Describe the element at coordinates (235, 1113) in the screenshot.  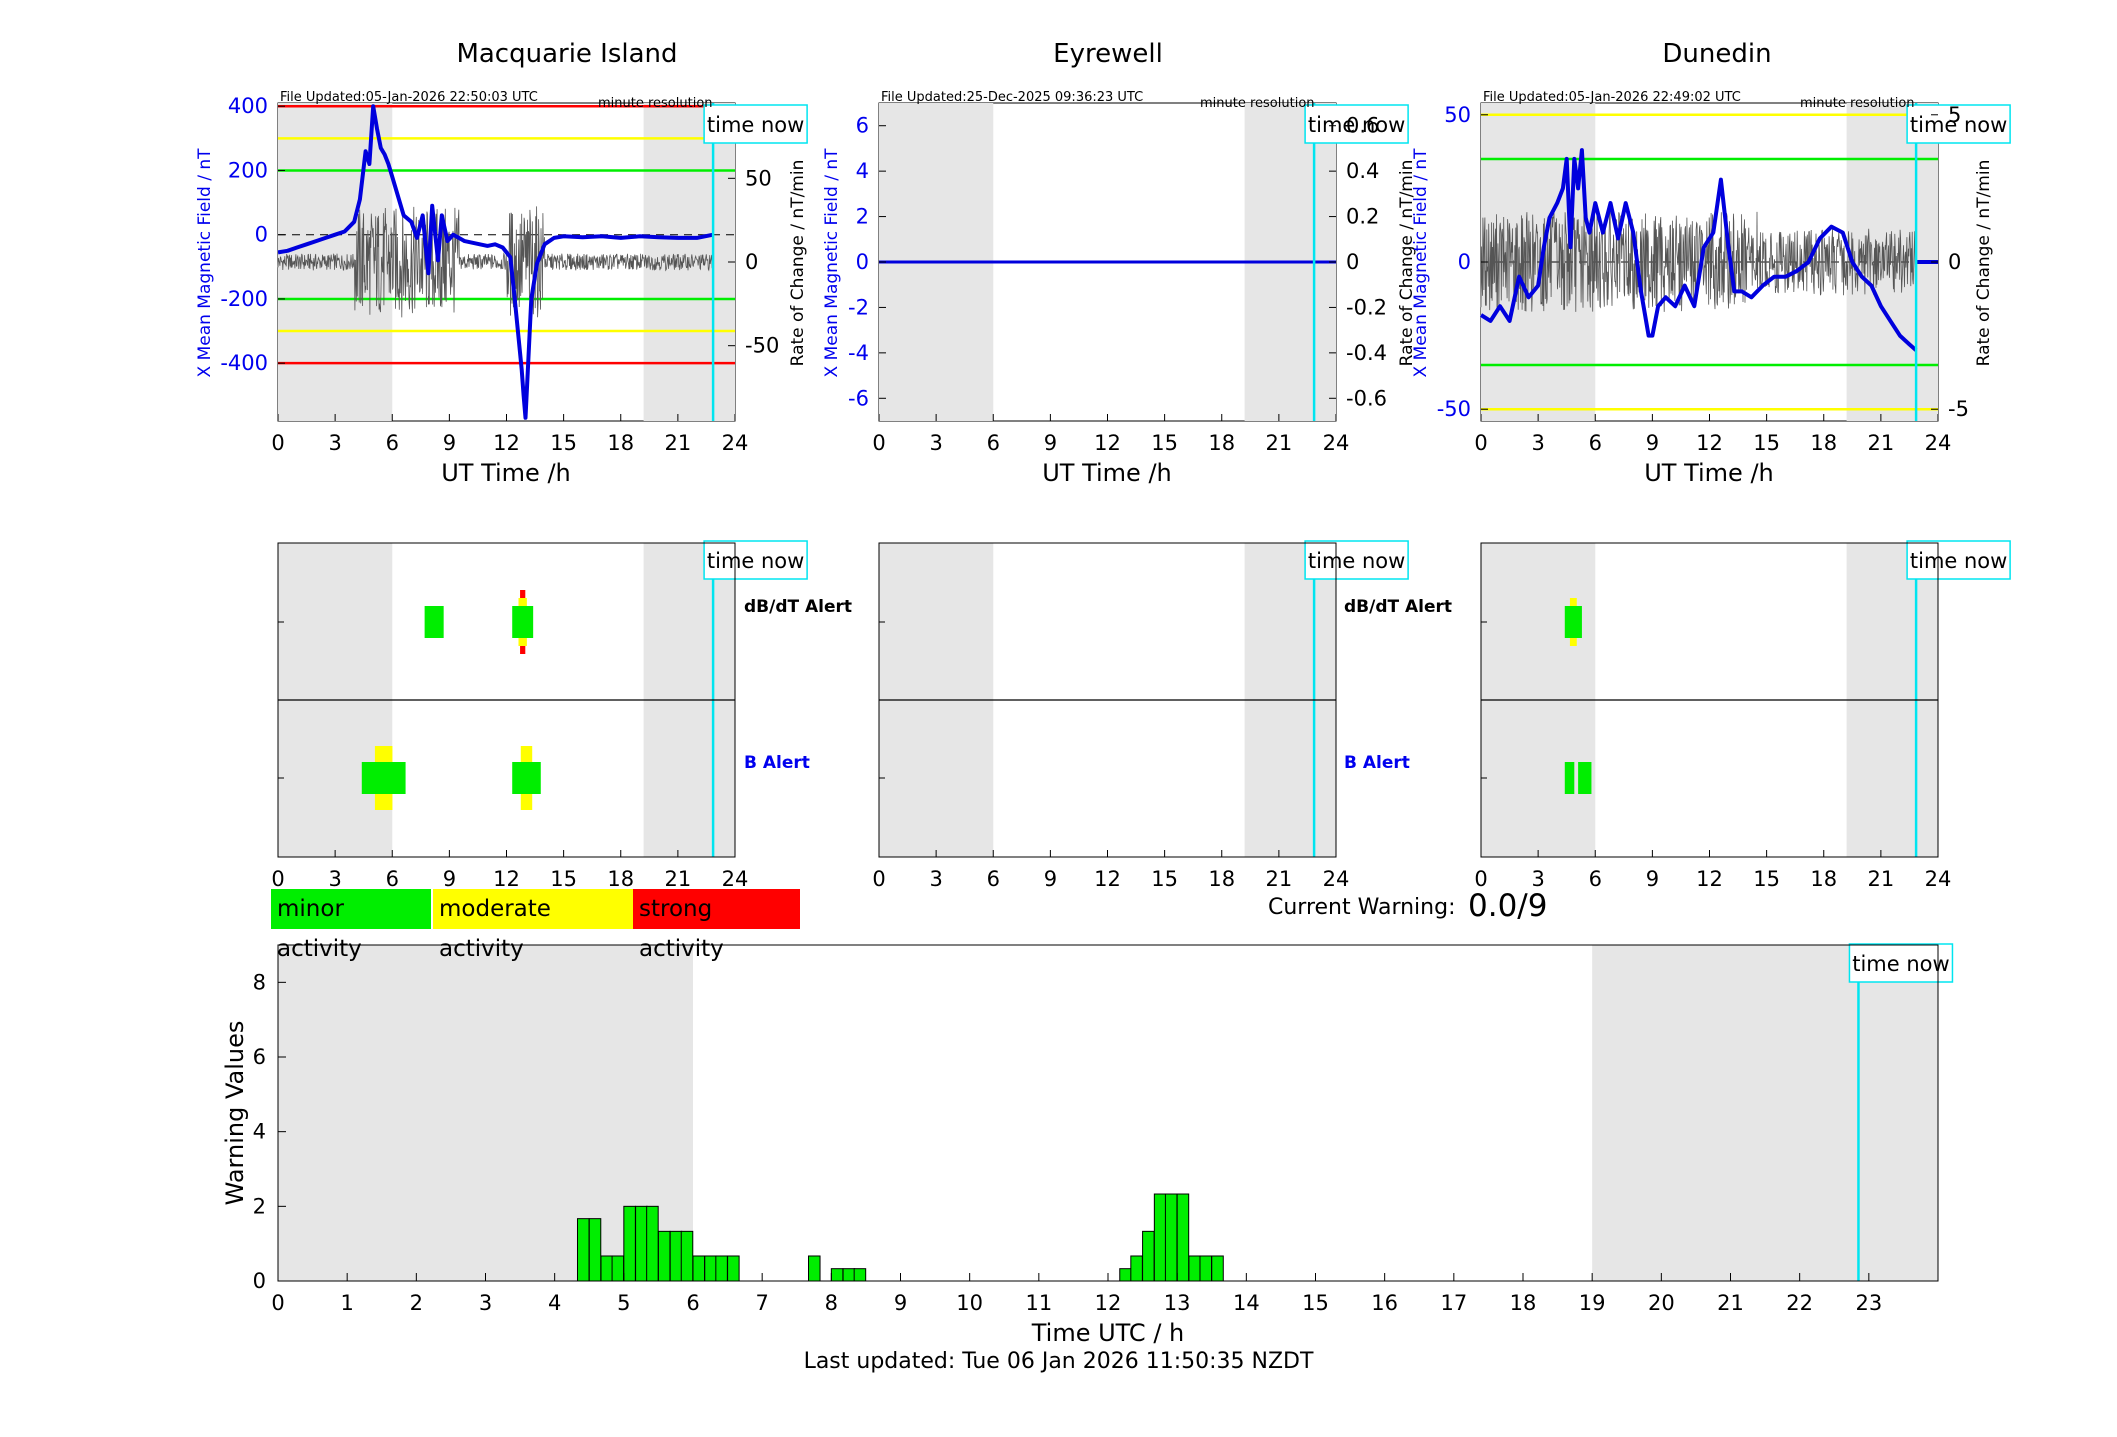
I see `y-axis-label: Warning Values` at that location.